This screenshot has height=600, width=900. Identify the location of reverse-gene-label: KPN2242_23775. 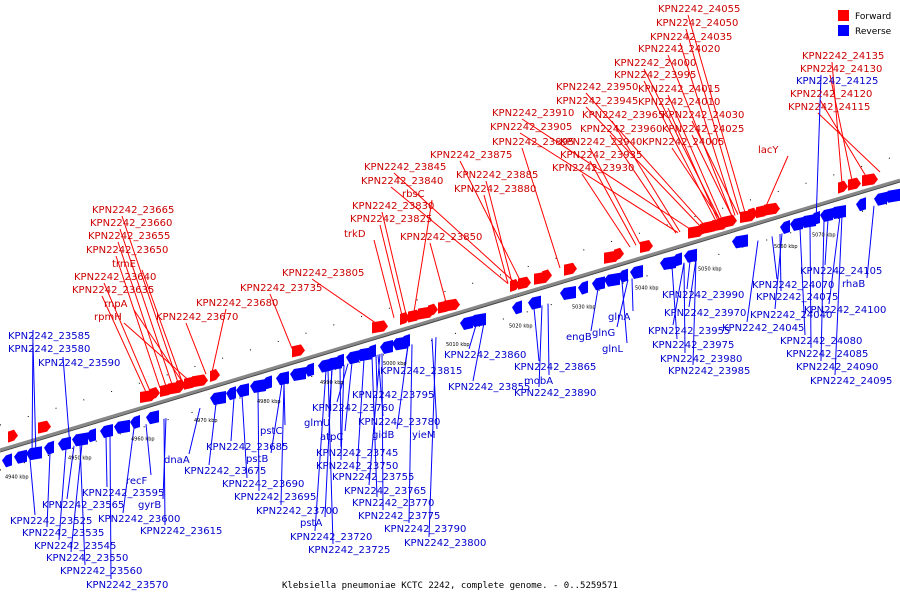
(399, 516).